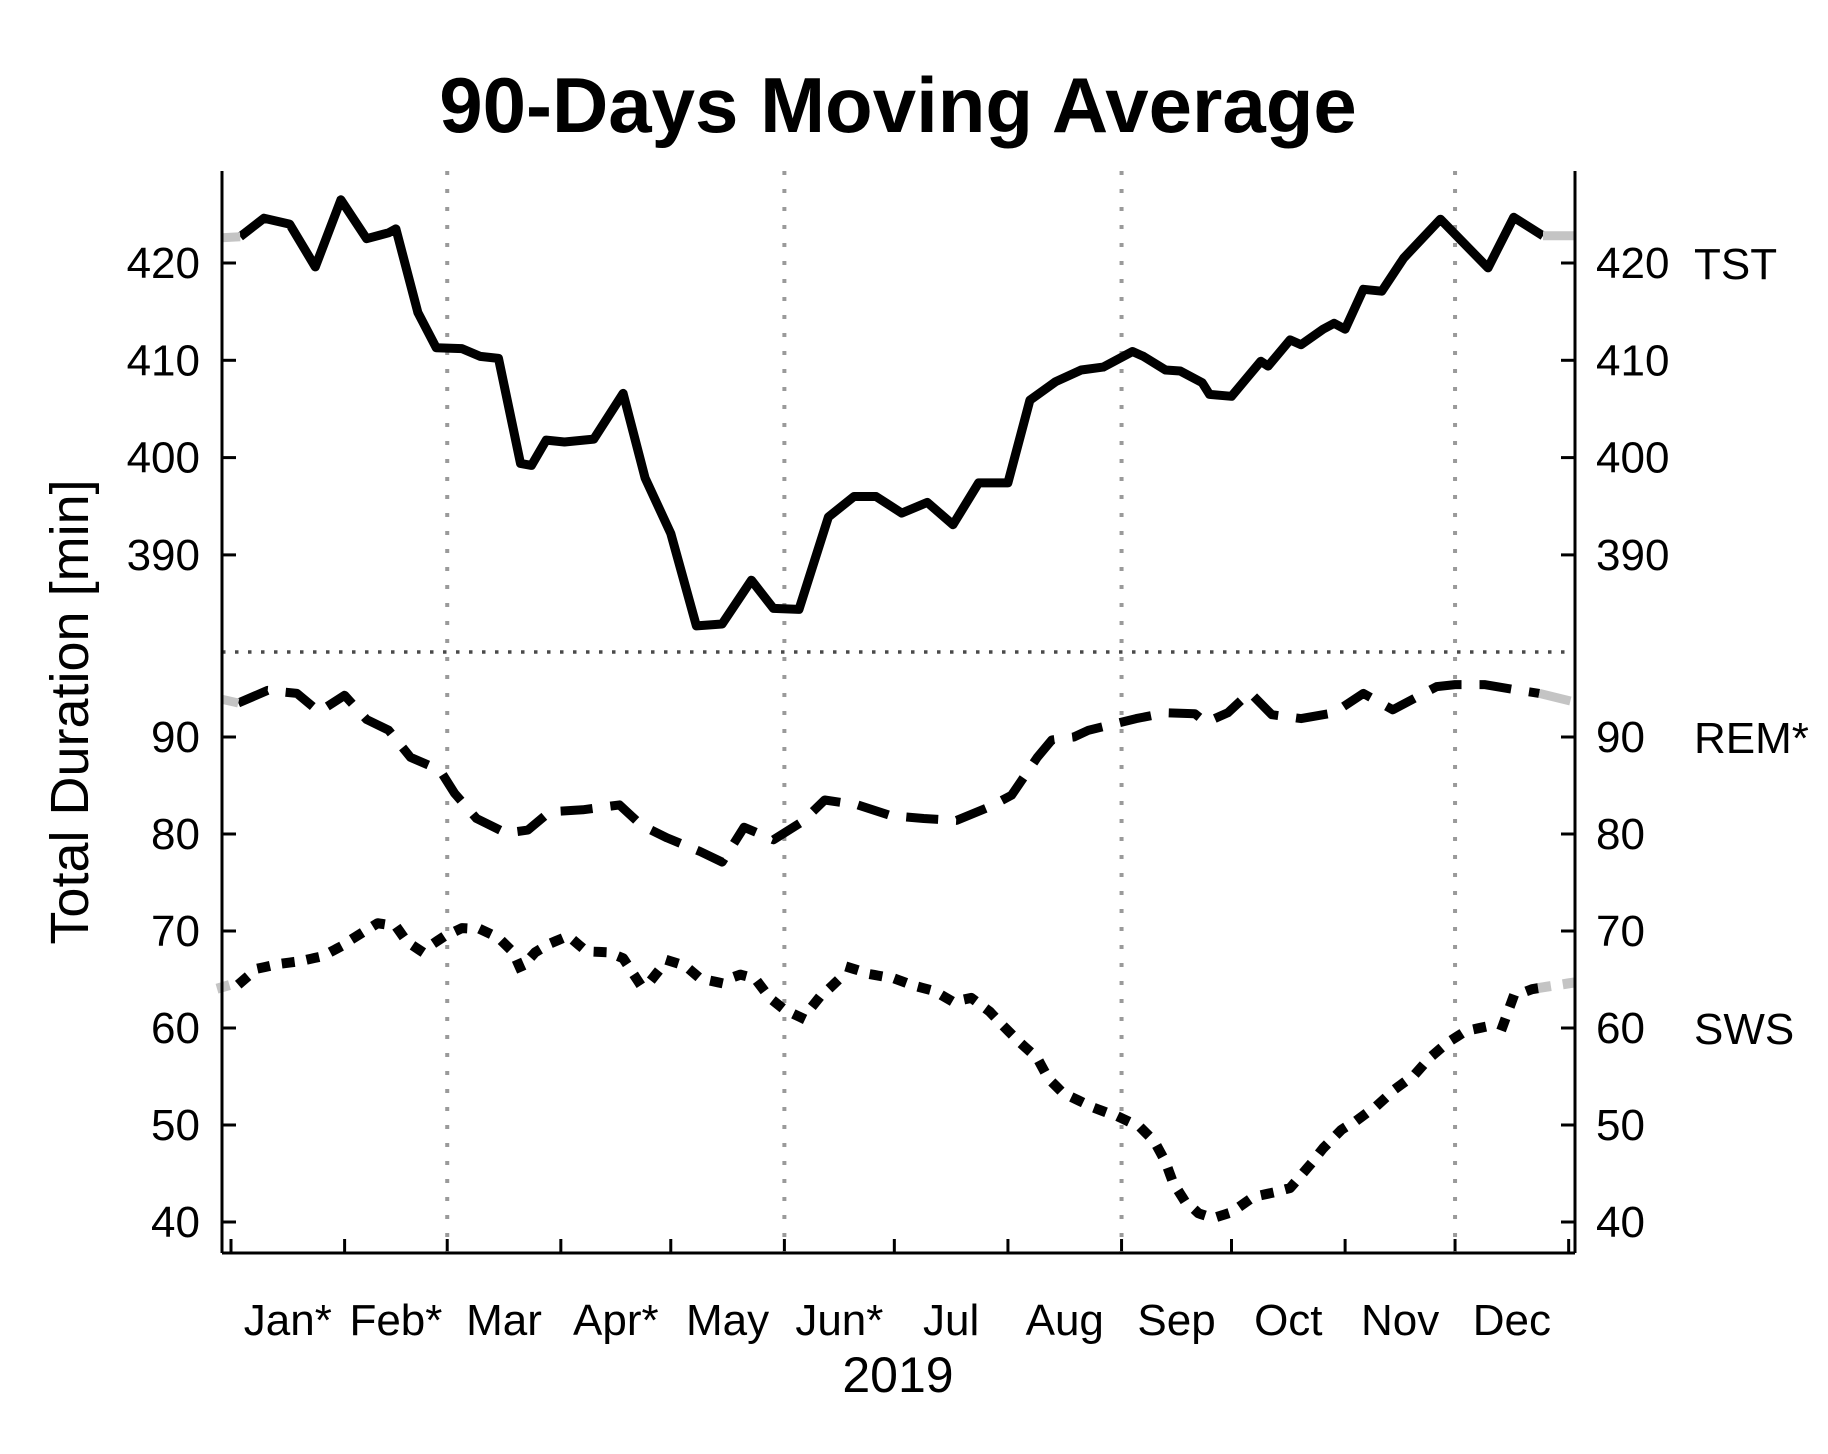 Image resolution: width=1828 pixels, height=1454 pixels. Describe the element at coordinates (1512, 1320) in the screenshot. I see `month-label: Dec` at that location.